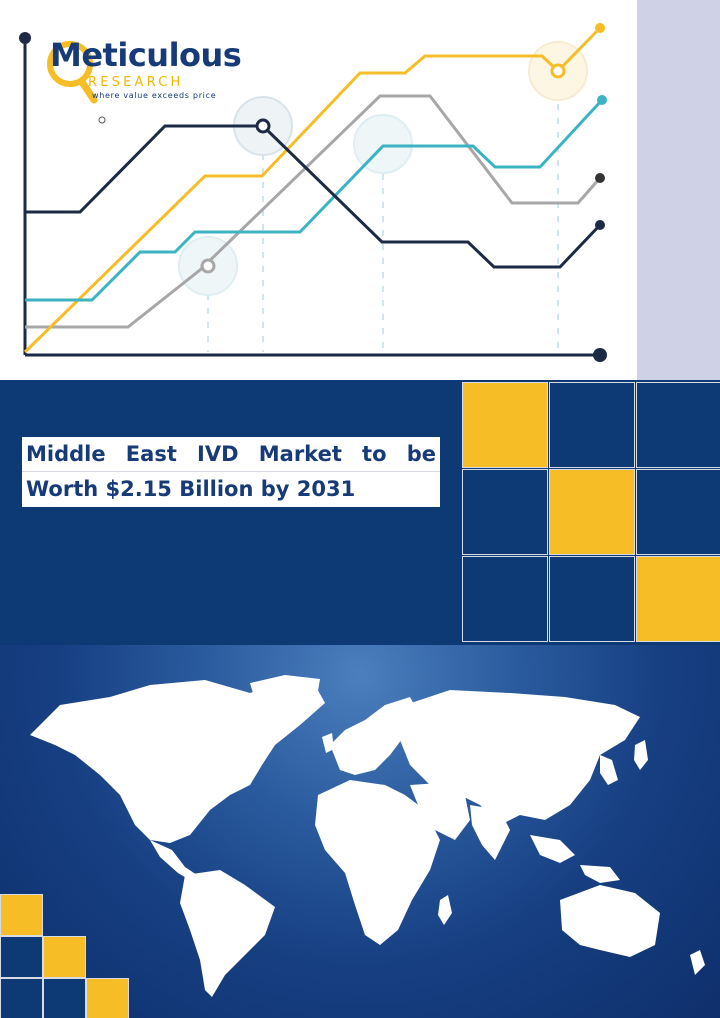  Describe the element at coordinates (177, 761) in the screenshot. I see `north-america-shape` at that location.